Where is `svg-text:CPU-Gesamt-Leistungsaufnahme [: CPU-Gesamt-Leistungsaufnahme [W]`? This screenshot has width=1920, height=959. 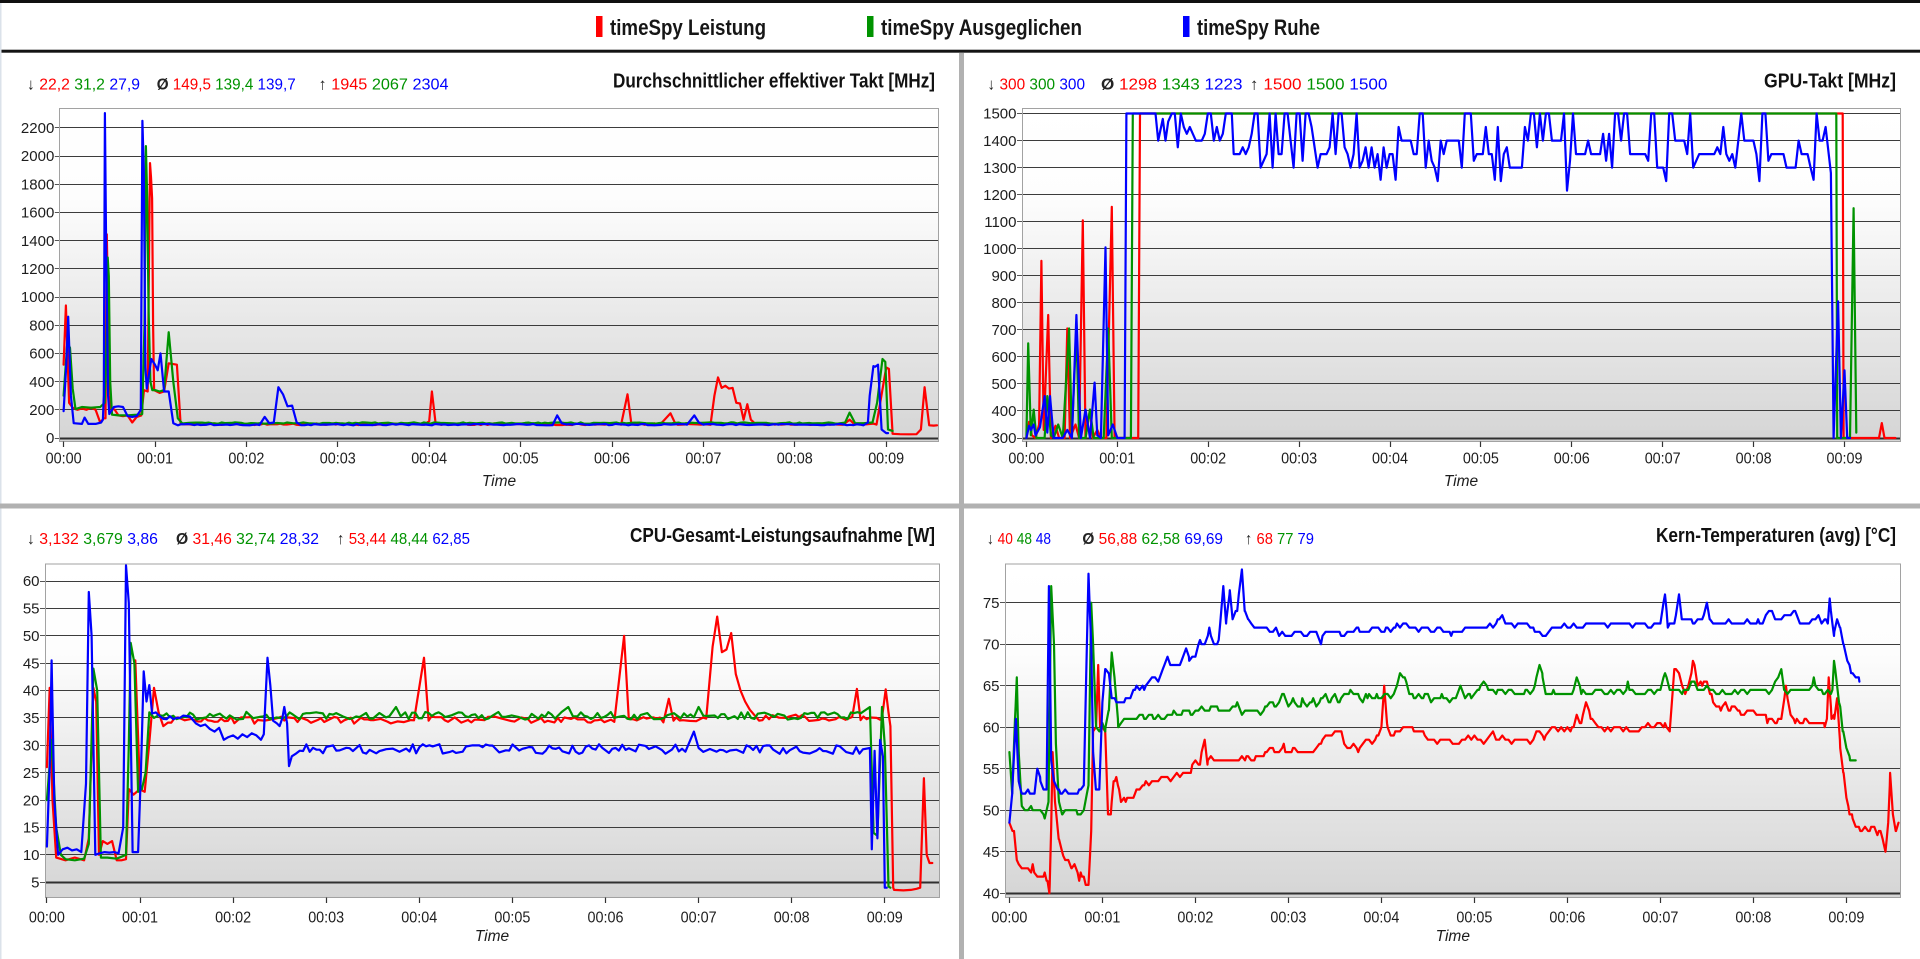 svg-text:CPU-Gesamt-Leistungsaufnahme [: CPU-Gesamt-Leistungsaufnahme [W] is located at coordinates (782, 536).